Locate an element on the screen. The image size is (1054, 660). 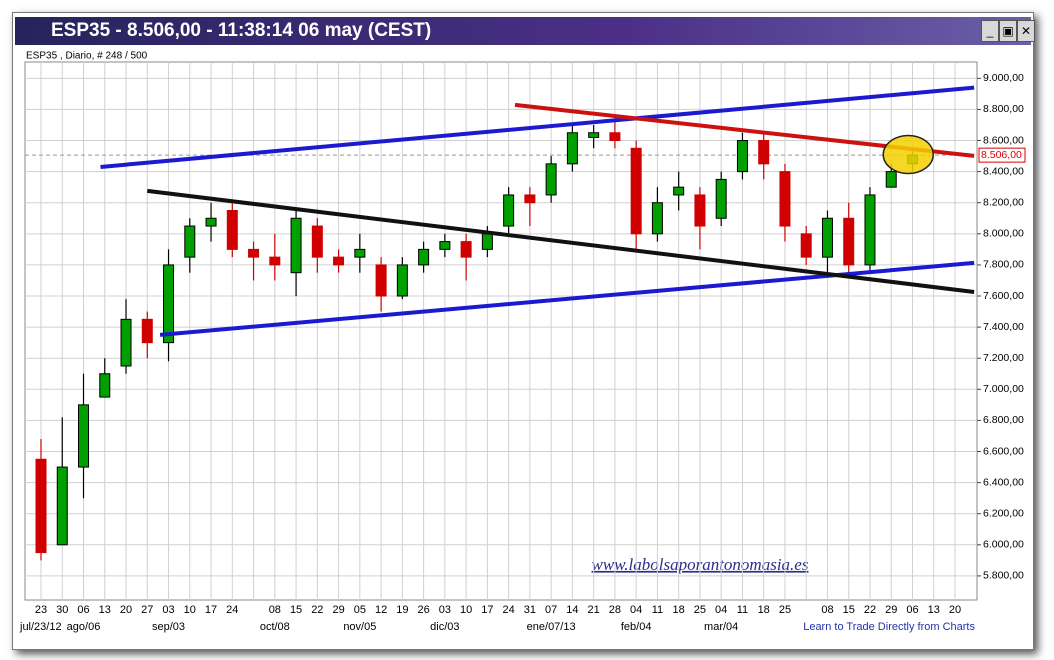
x-period-label: ene/07/13 is located at coordinates (551, 627).